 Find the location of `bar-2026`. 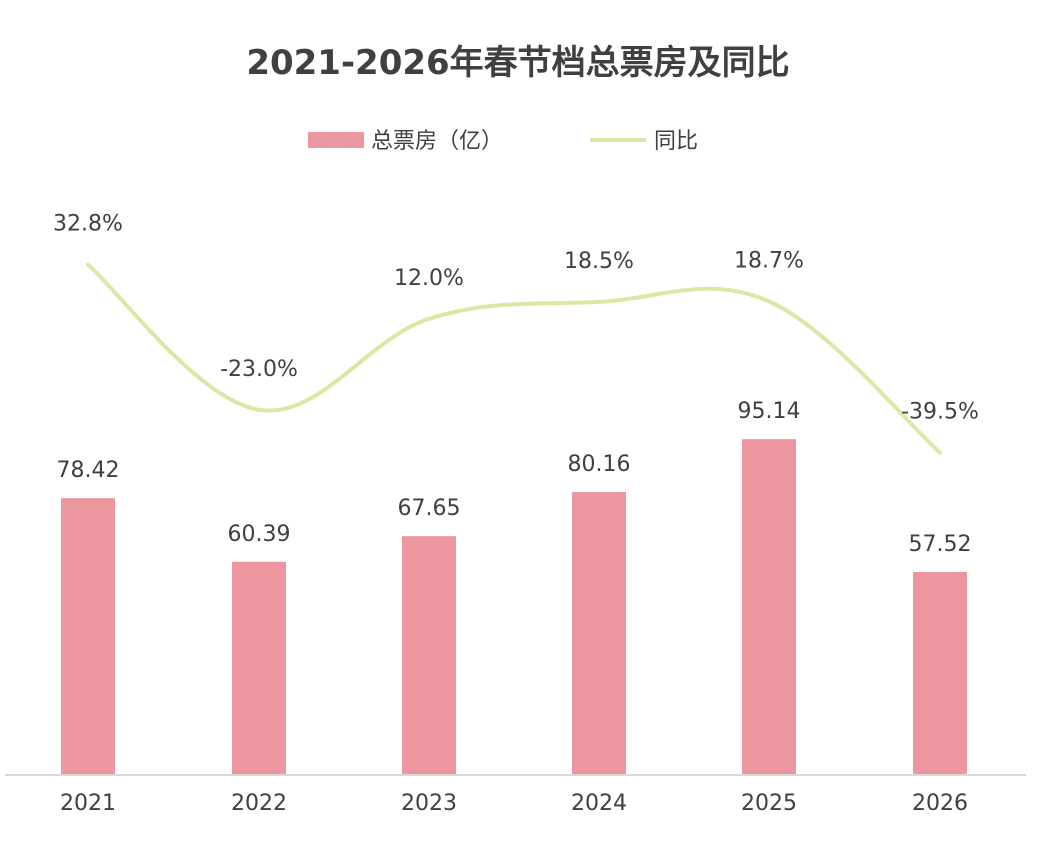

bar-2026 is located at coordinates (940, 673).